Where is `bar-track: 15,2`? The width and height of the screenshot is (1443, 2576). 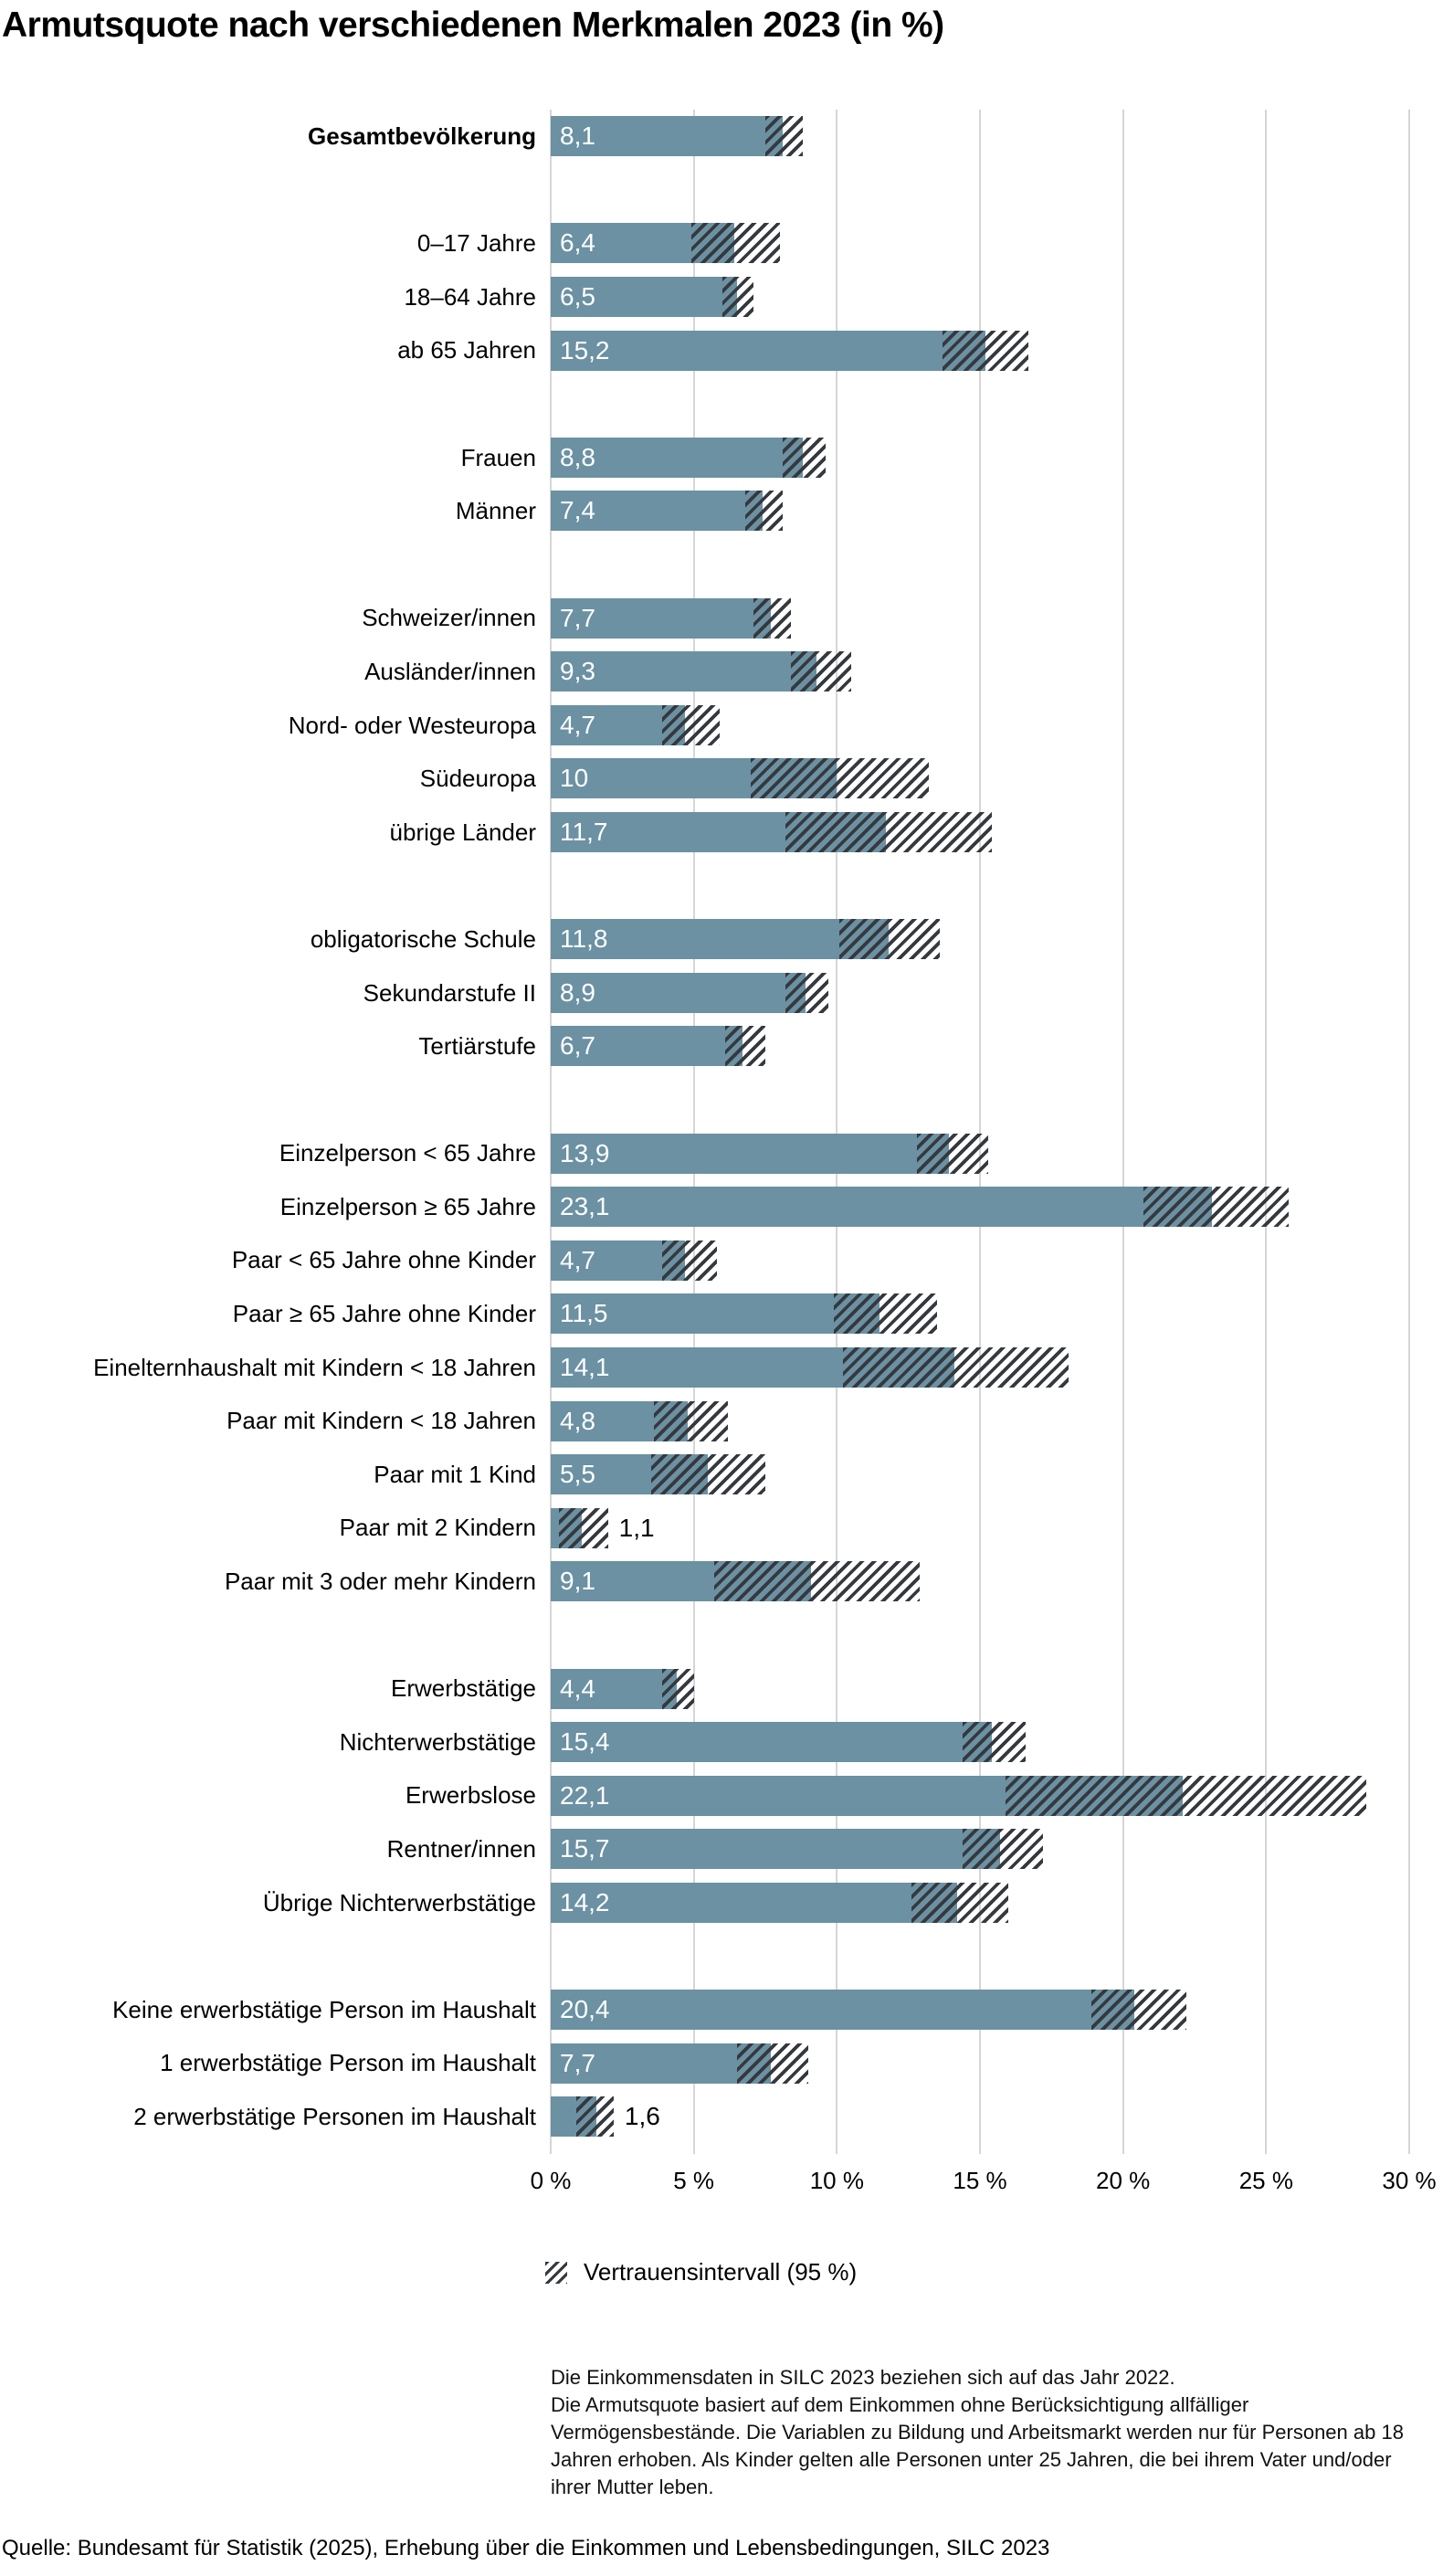
bar-track: 15,2 is located at coordinates (997, 350).